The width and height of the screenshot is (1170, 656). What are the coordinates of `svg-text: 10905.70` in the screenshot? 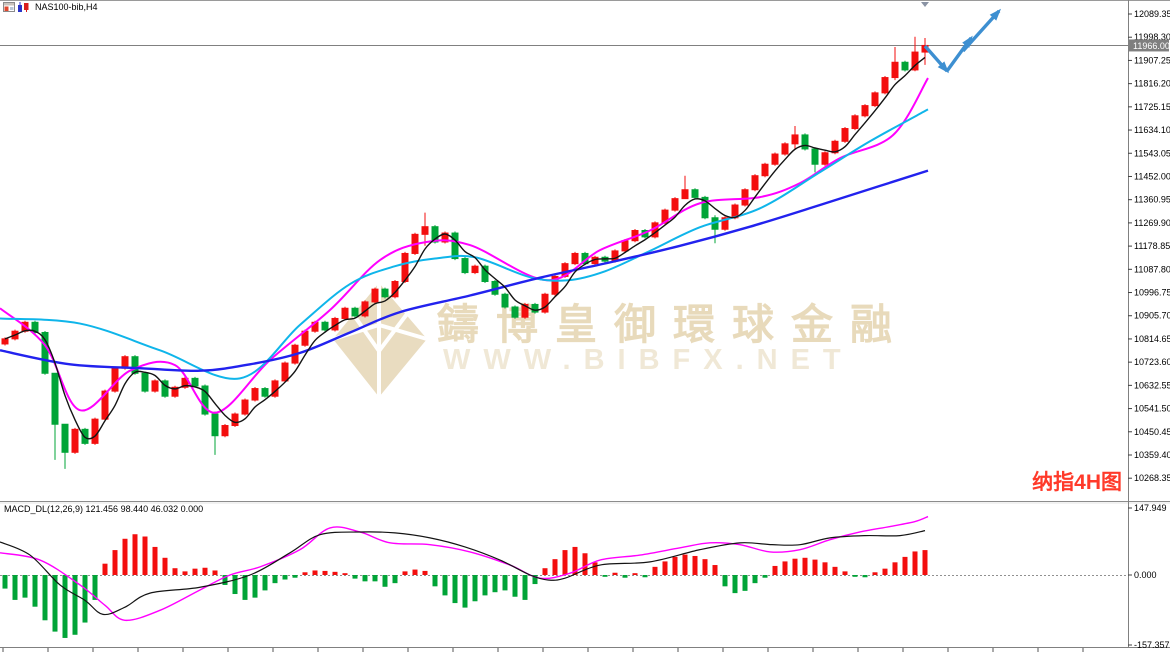 It's located at (1152, 316).